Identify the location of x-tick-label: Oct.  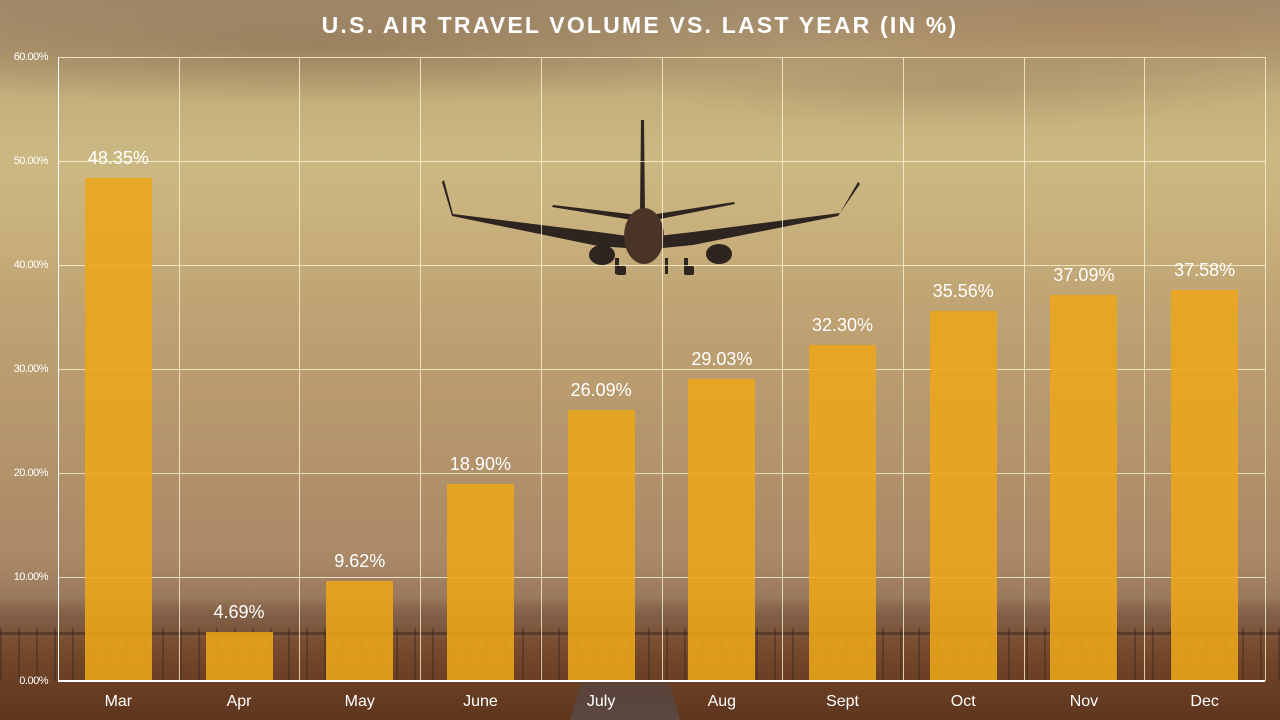
(963, 701).